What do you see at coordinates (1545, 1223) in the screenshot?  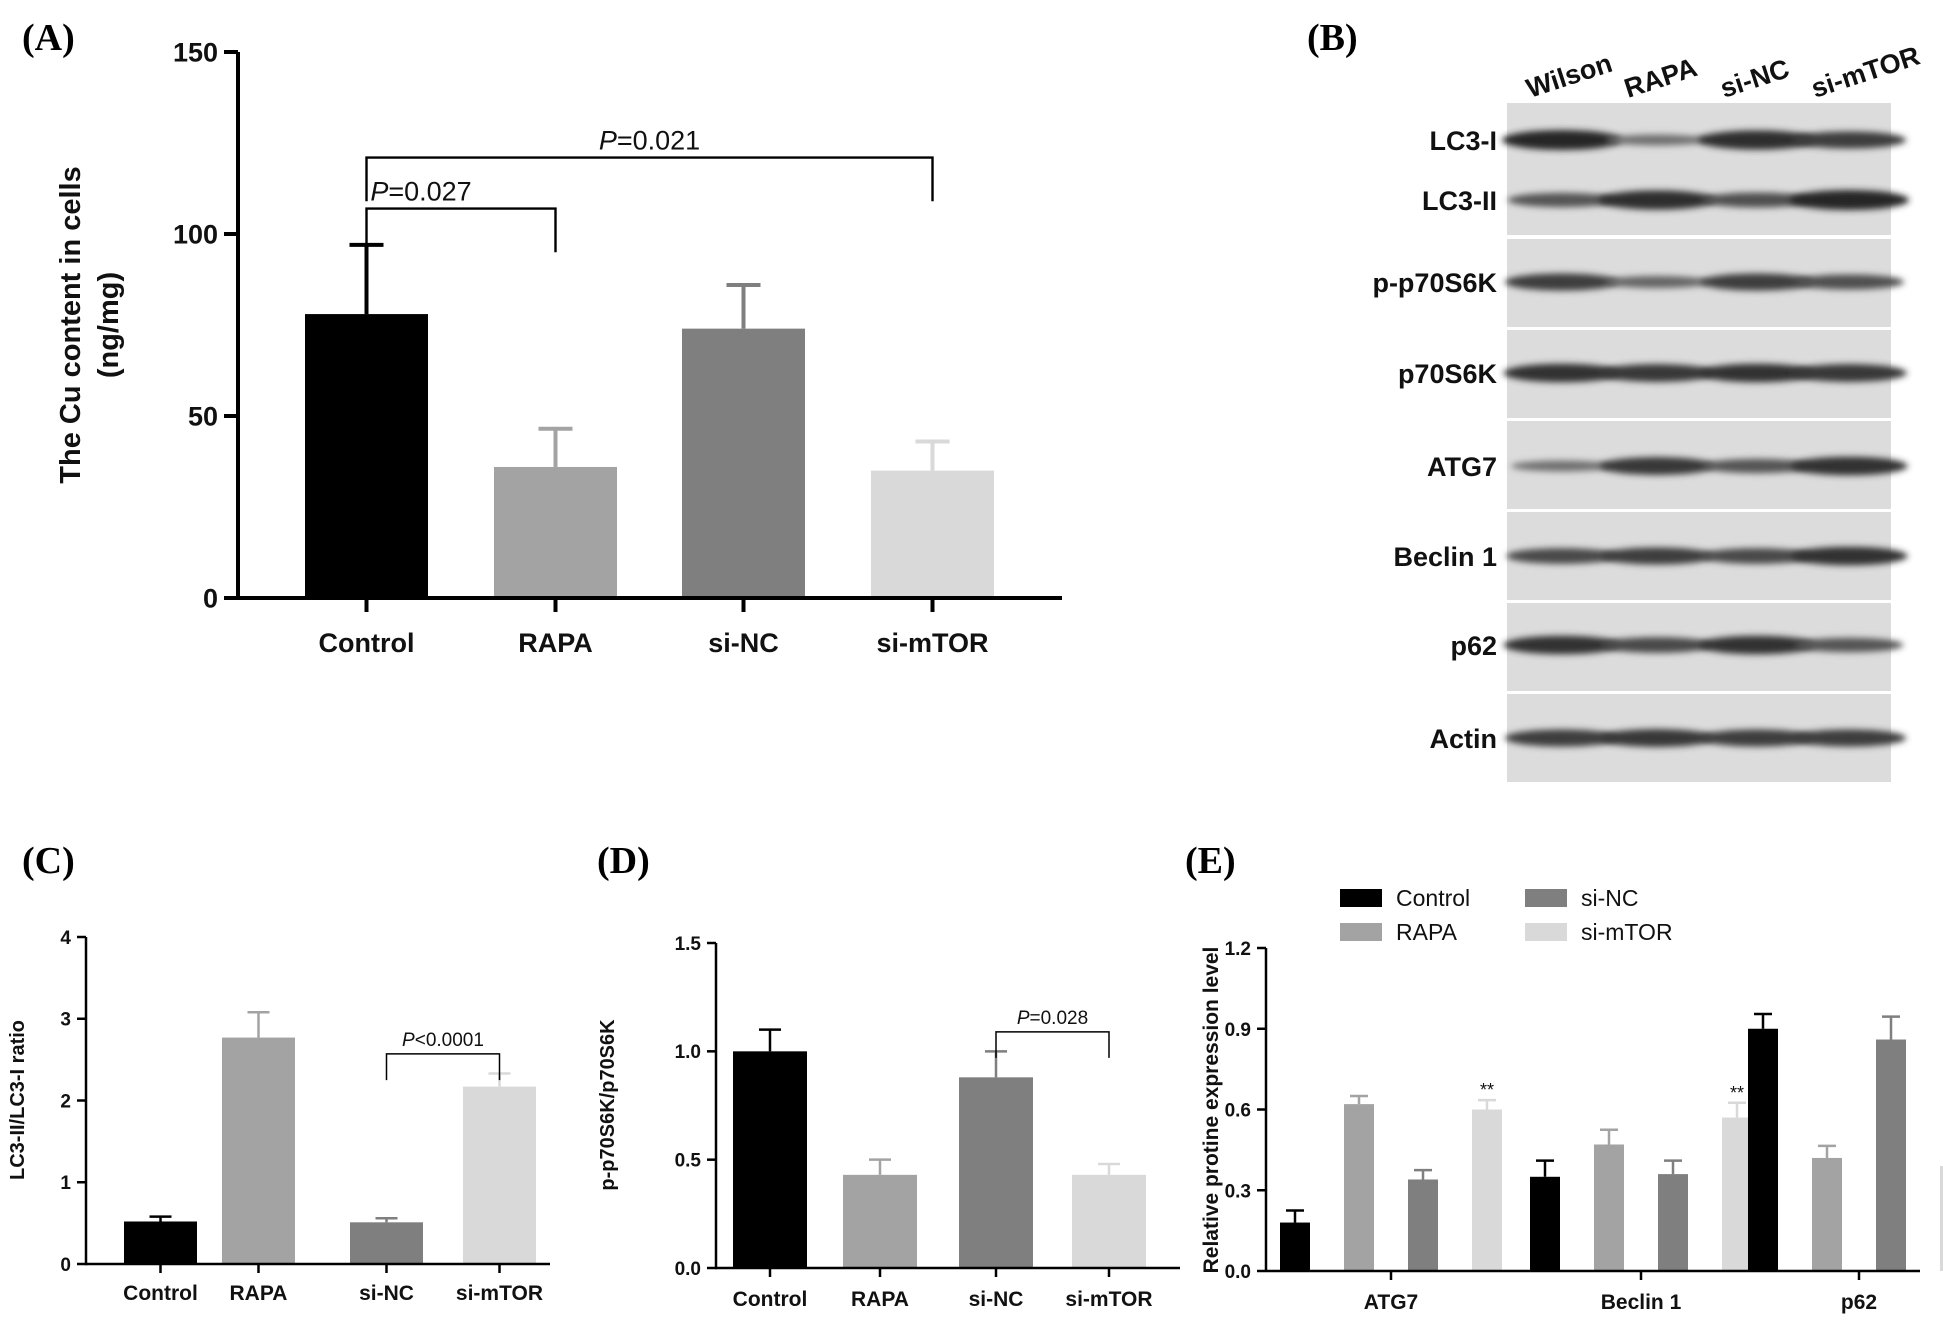 I see `bar-beclin-1-control` at bounding box center [1545, 1223].